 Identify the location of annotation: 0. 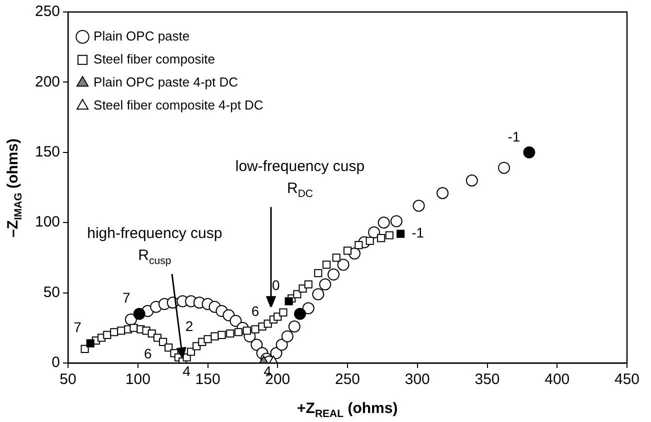
(276, 285).